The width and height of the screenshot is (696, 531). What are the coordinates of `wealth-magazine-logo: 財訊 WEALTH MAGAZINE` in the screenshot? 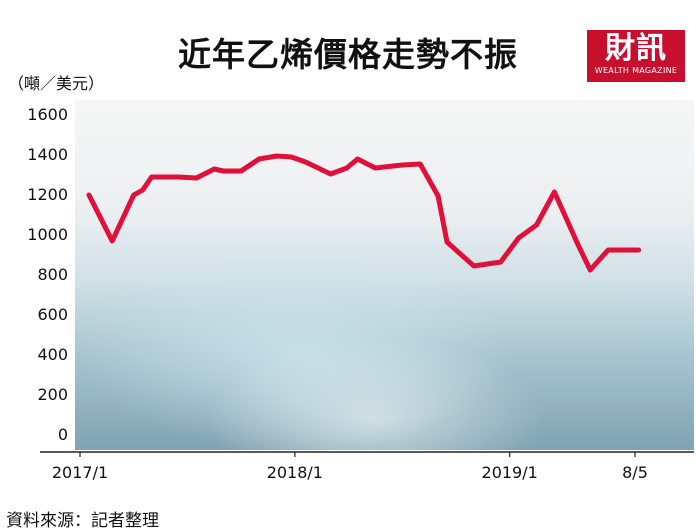 It's located at (636, 56).